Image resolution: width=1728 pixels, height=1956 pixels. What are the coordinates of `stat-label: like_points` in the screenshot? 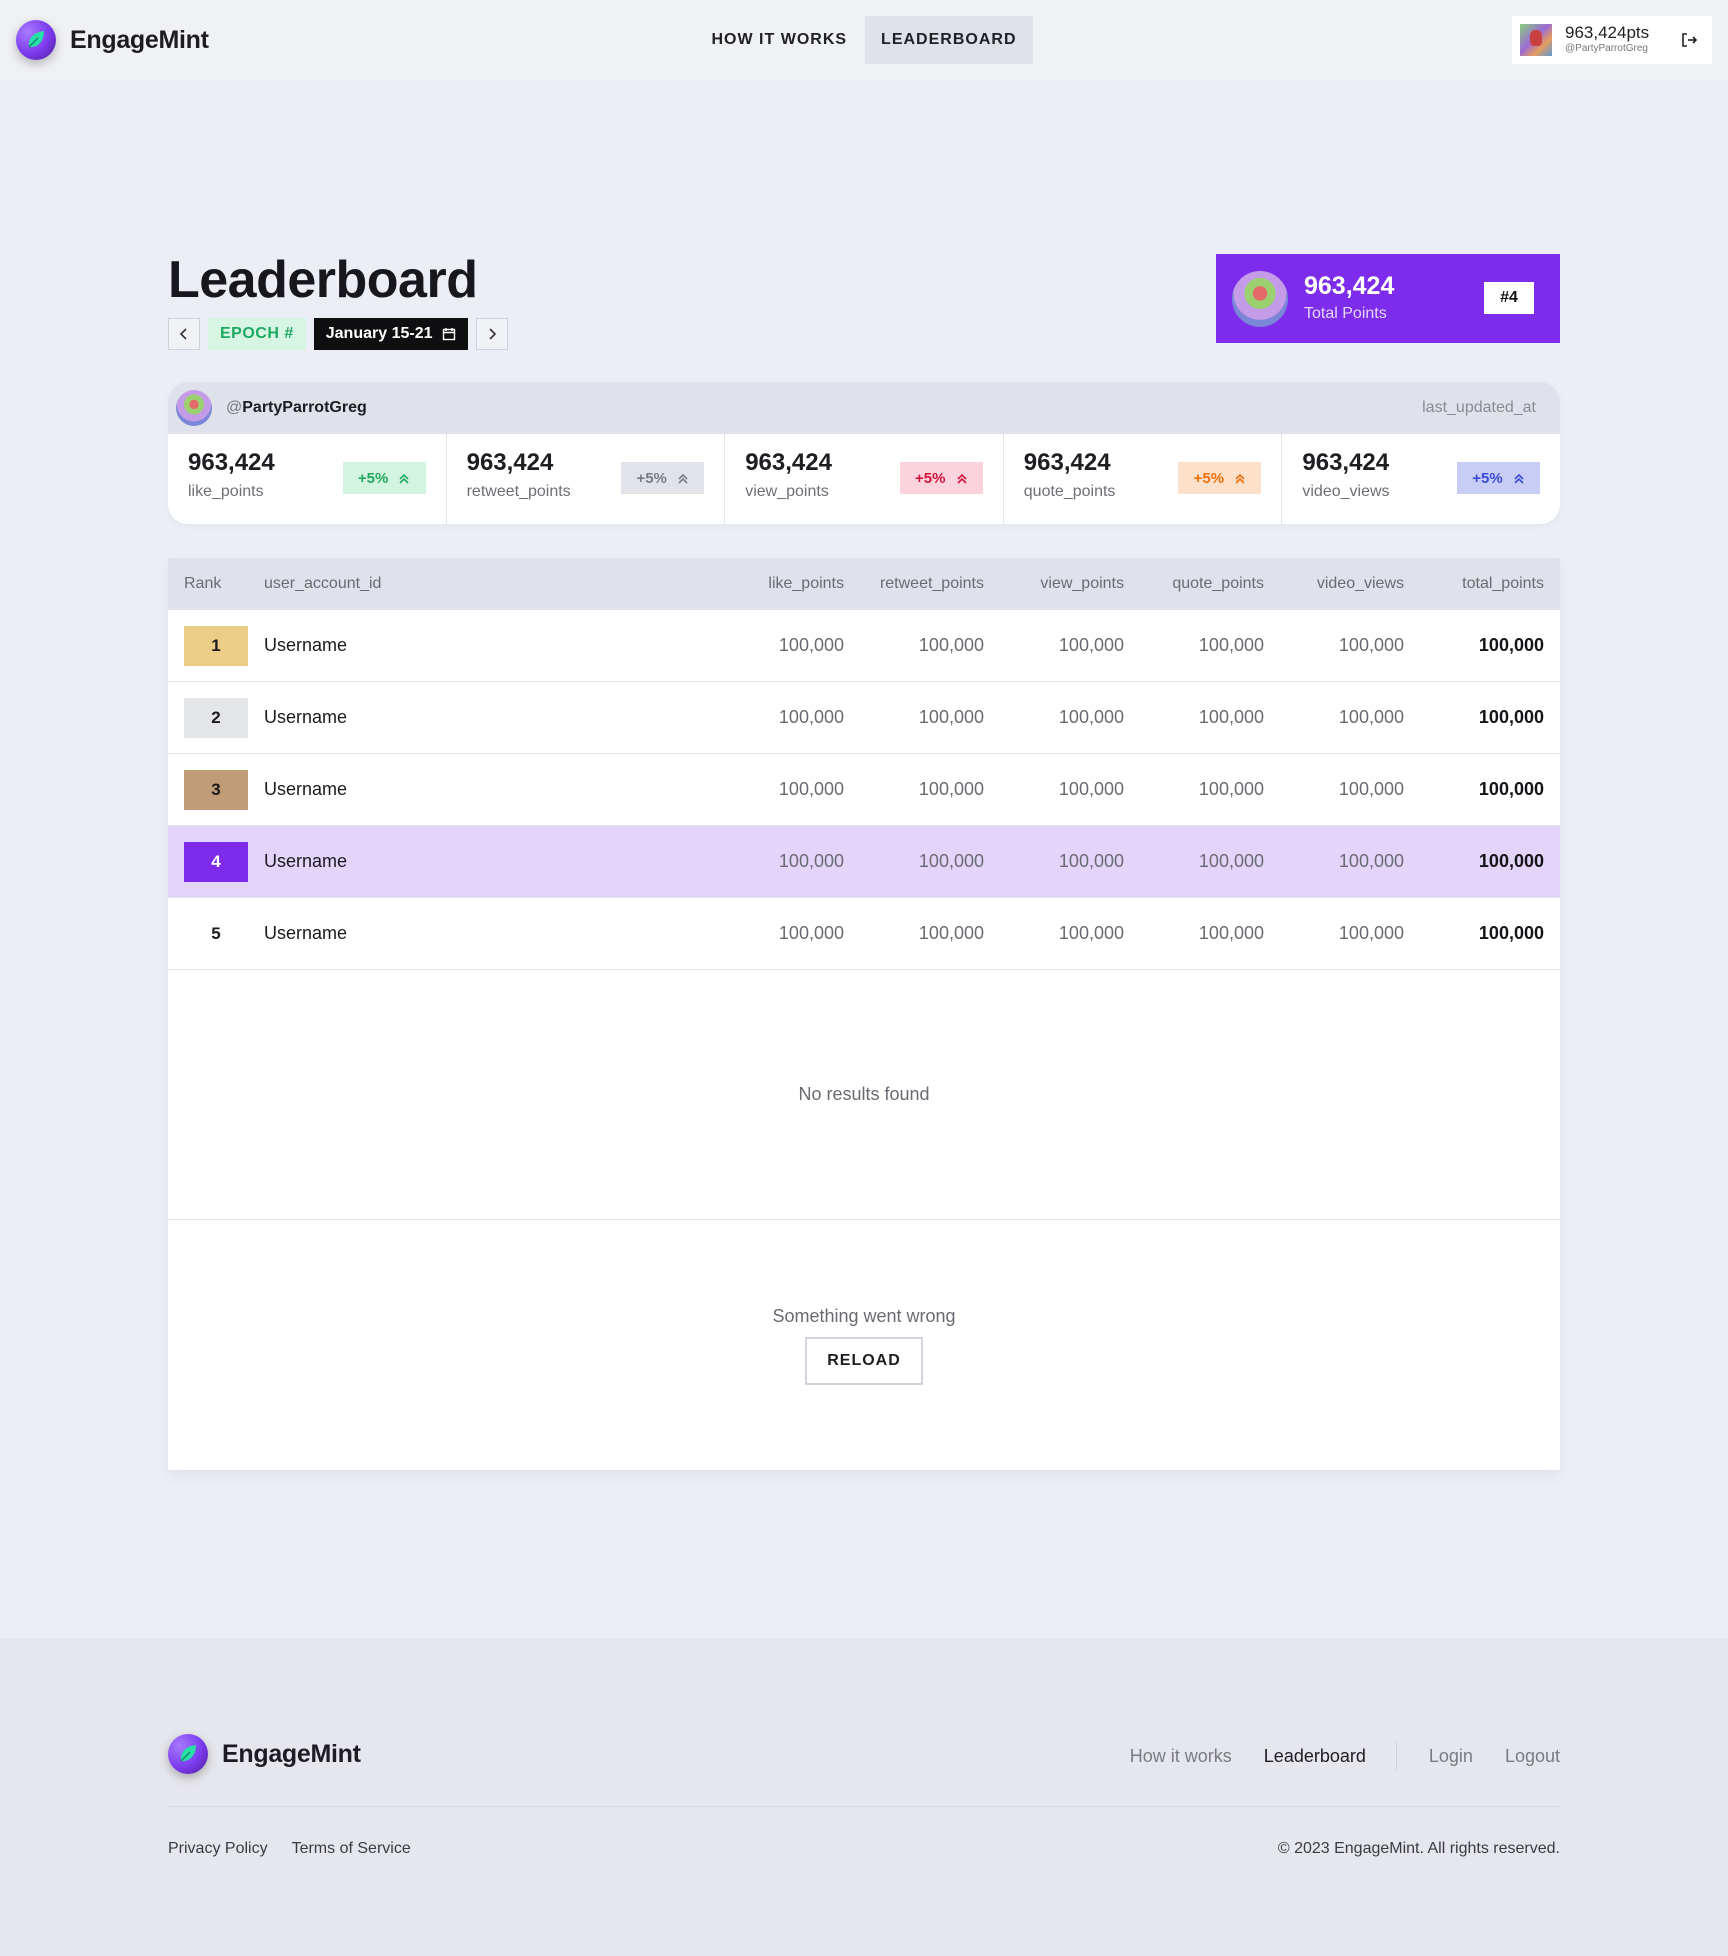 It's located at (226, 491).